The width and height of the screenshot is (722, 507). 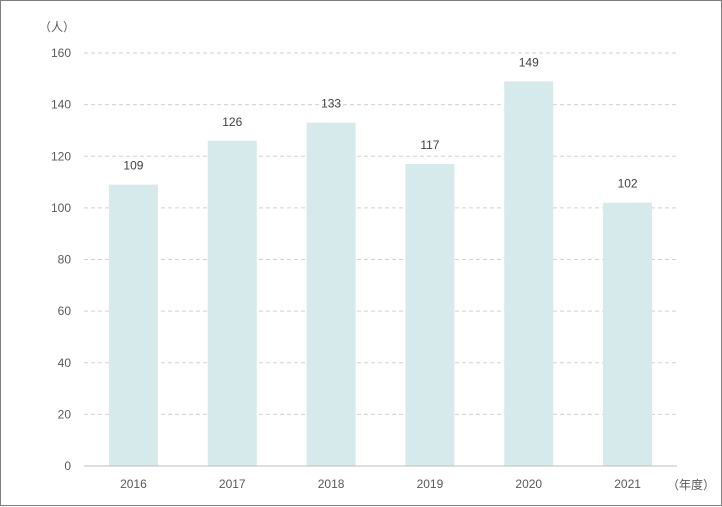 I want to click on y-tick-labels: 0 20 40 60 80 100 120 140 160, so click(x=61, y=259).